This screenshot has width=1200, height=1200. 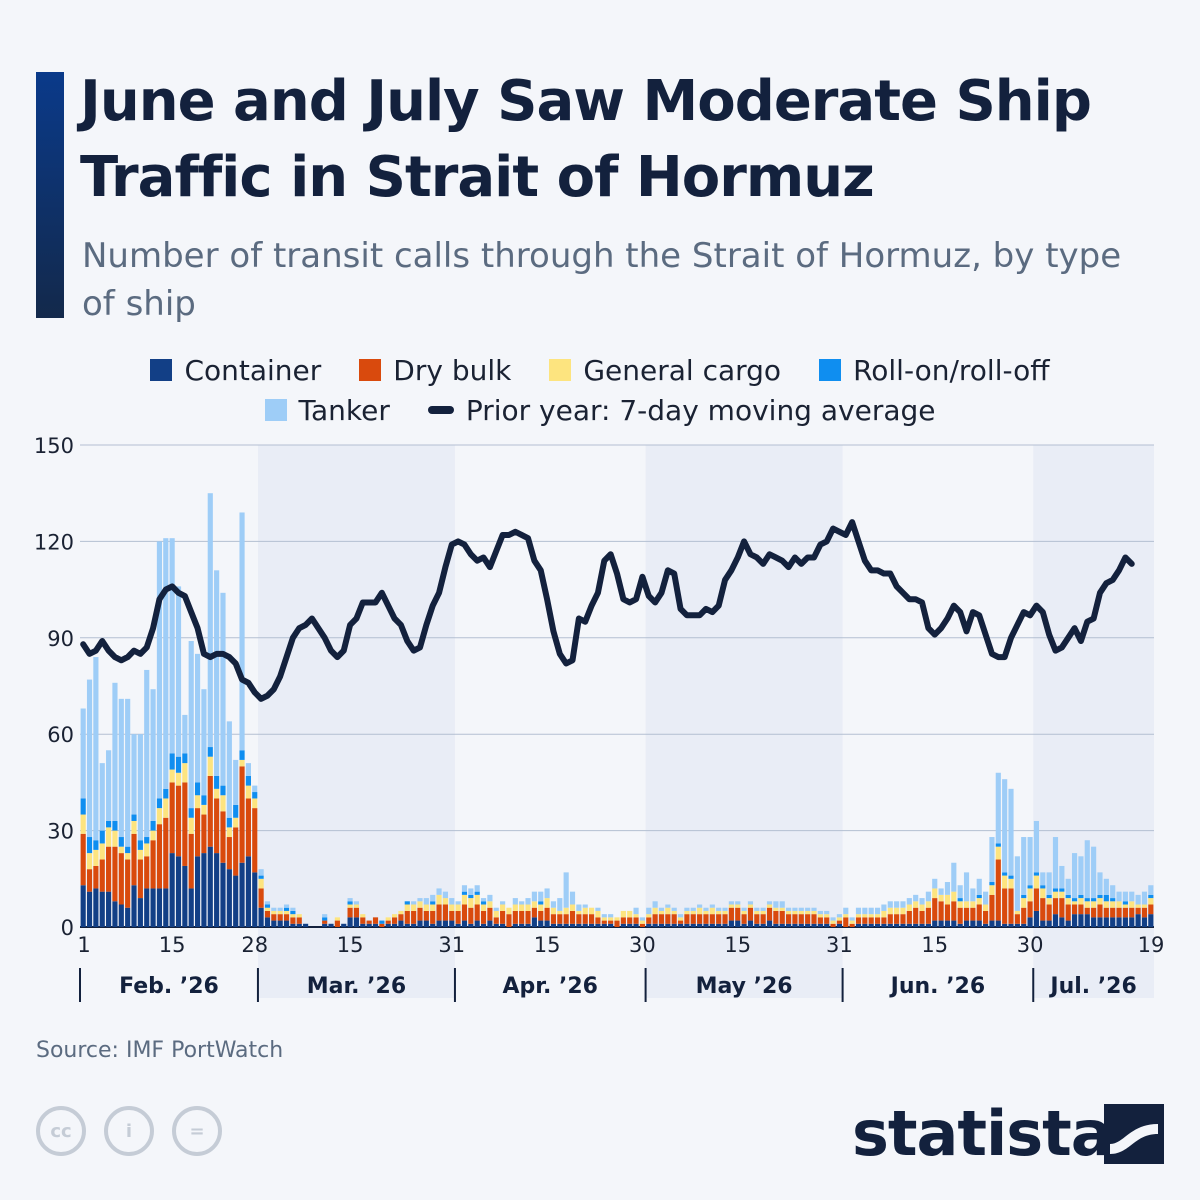 What do you see at coordinates (61, 1131) in the screenshot?
I see `cc-icon: cc` at bounding box center [61, 1131].